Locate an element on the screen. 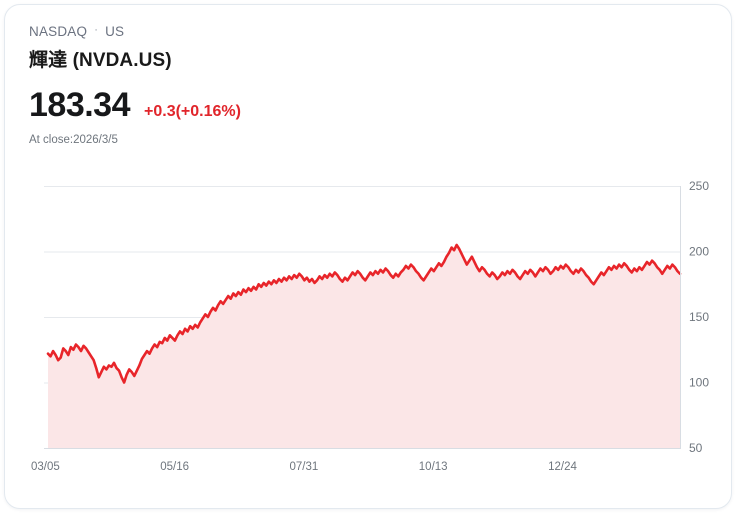 The image size is (736, 513). y-axis-tick-label: 250 is located at coordinates (699, 186).